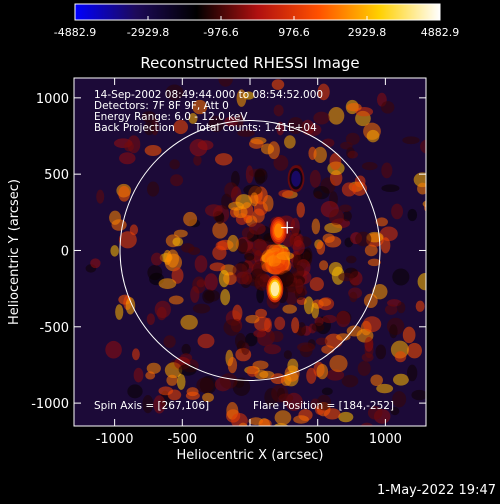 This screenshot has width=500, height=504. I want to click on colorbar-tick-label: -4882.9, so click(75, 32).